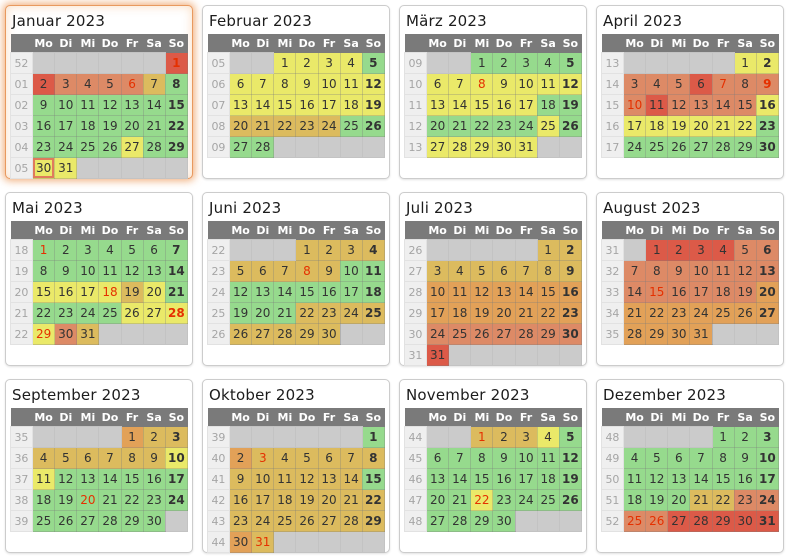 This screenshot has height=559, width=788. I want to click on day-cell: 1, so click(285, 63).